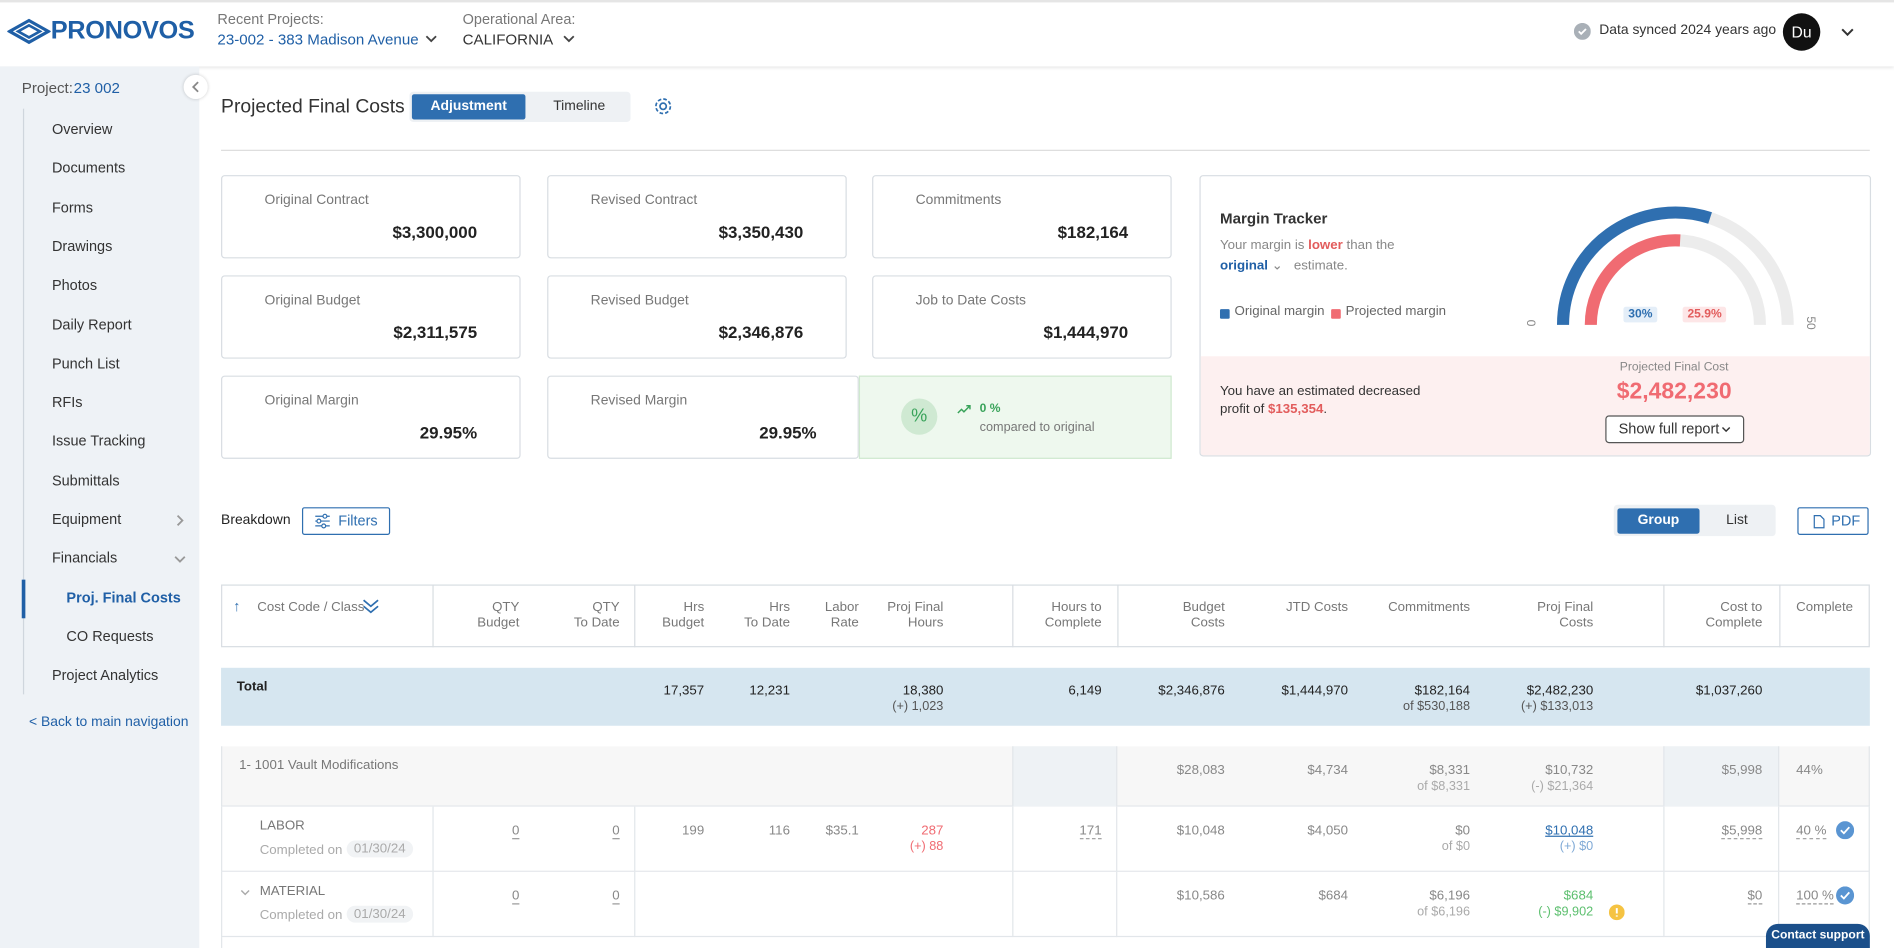 This screenshot has height=948, width=1894. What do you see at coordinates (123, 597) in the screenshot?
I see `nav-item: Proj. Final Costs` at bounding box center [123, 597].